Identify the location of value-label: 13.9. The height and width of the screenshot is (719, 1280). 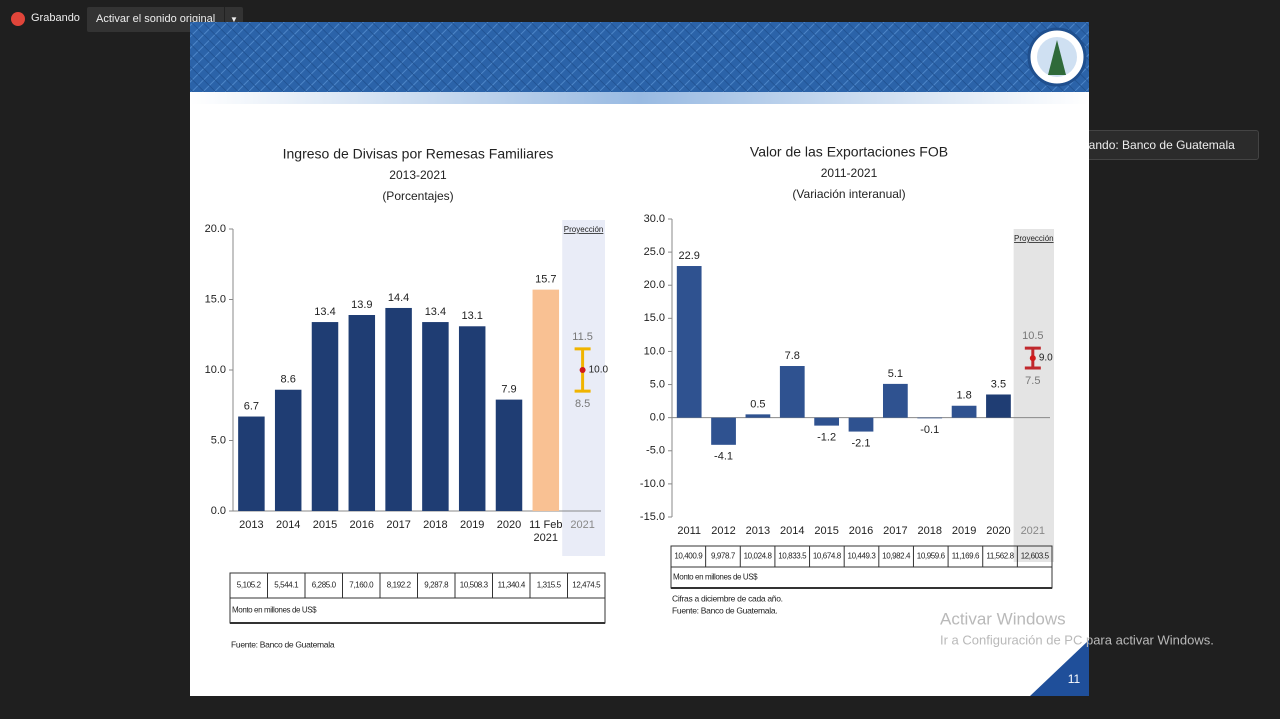
(361, 305).